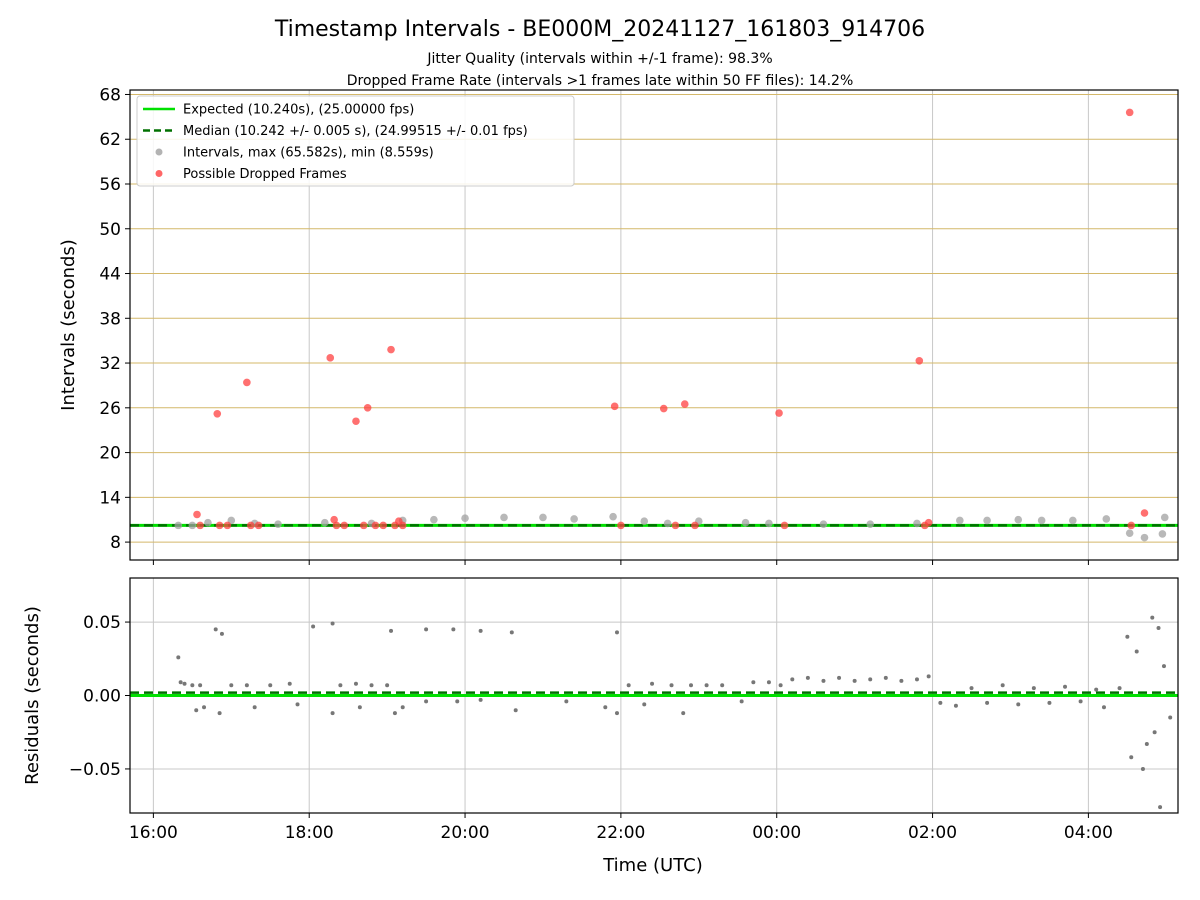  What do you see at coordinates (110, 454) in the screenshot?
I see `y-tick-label: 20` at bounding box center [110, 454].